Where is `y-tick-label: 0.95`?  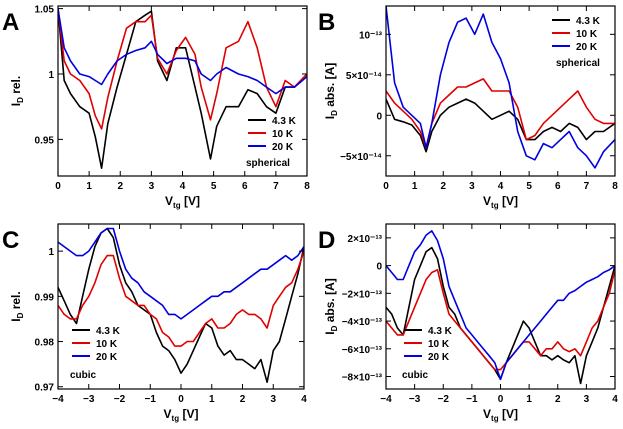
y-tick-label: 0.95 is located at coordinates (45, 140).